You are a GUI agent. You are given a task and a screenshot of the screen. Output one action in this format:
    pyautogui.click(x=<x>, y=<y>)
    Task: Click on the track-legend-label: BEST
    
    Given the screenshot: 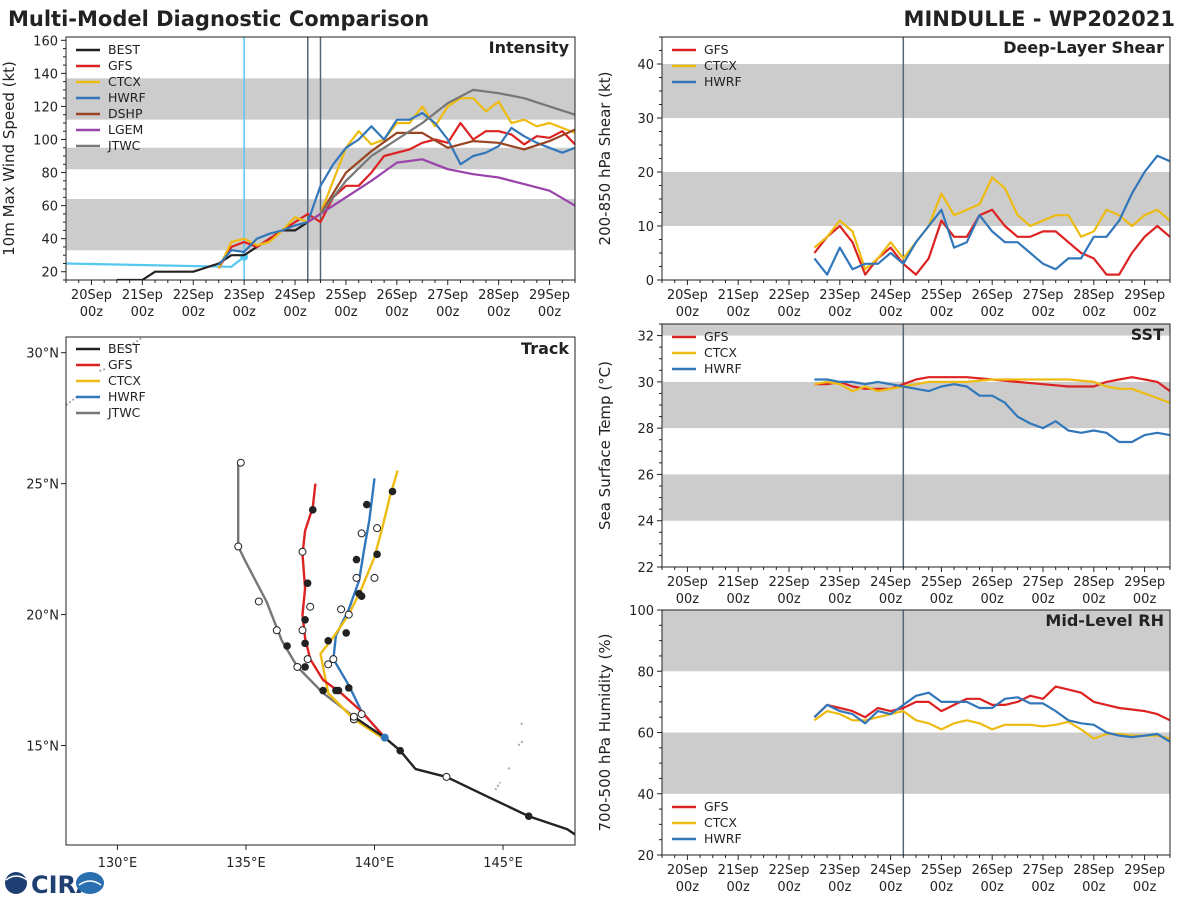 What is the action you would take?
    pyautogui.click(x=124, y=348)
    